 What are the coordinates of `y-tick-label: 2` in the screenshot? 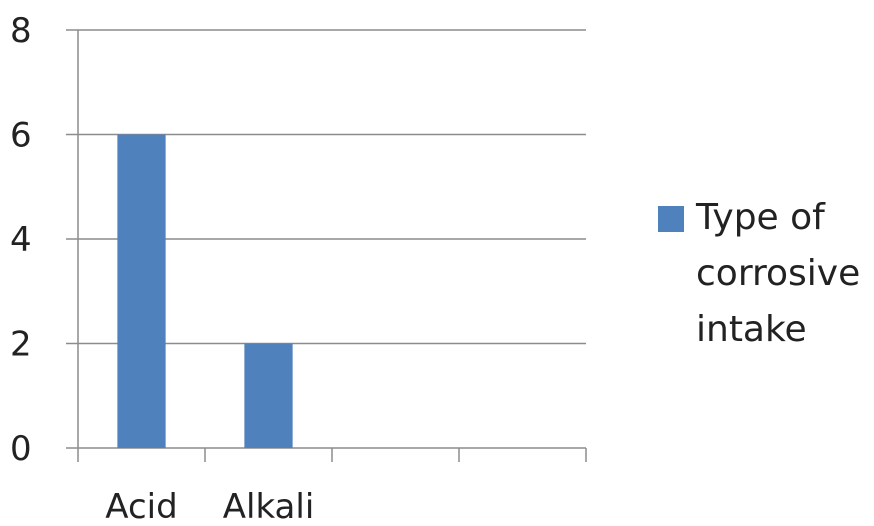 It's located at (21, 345).